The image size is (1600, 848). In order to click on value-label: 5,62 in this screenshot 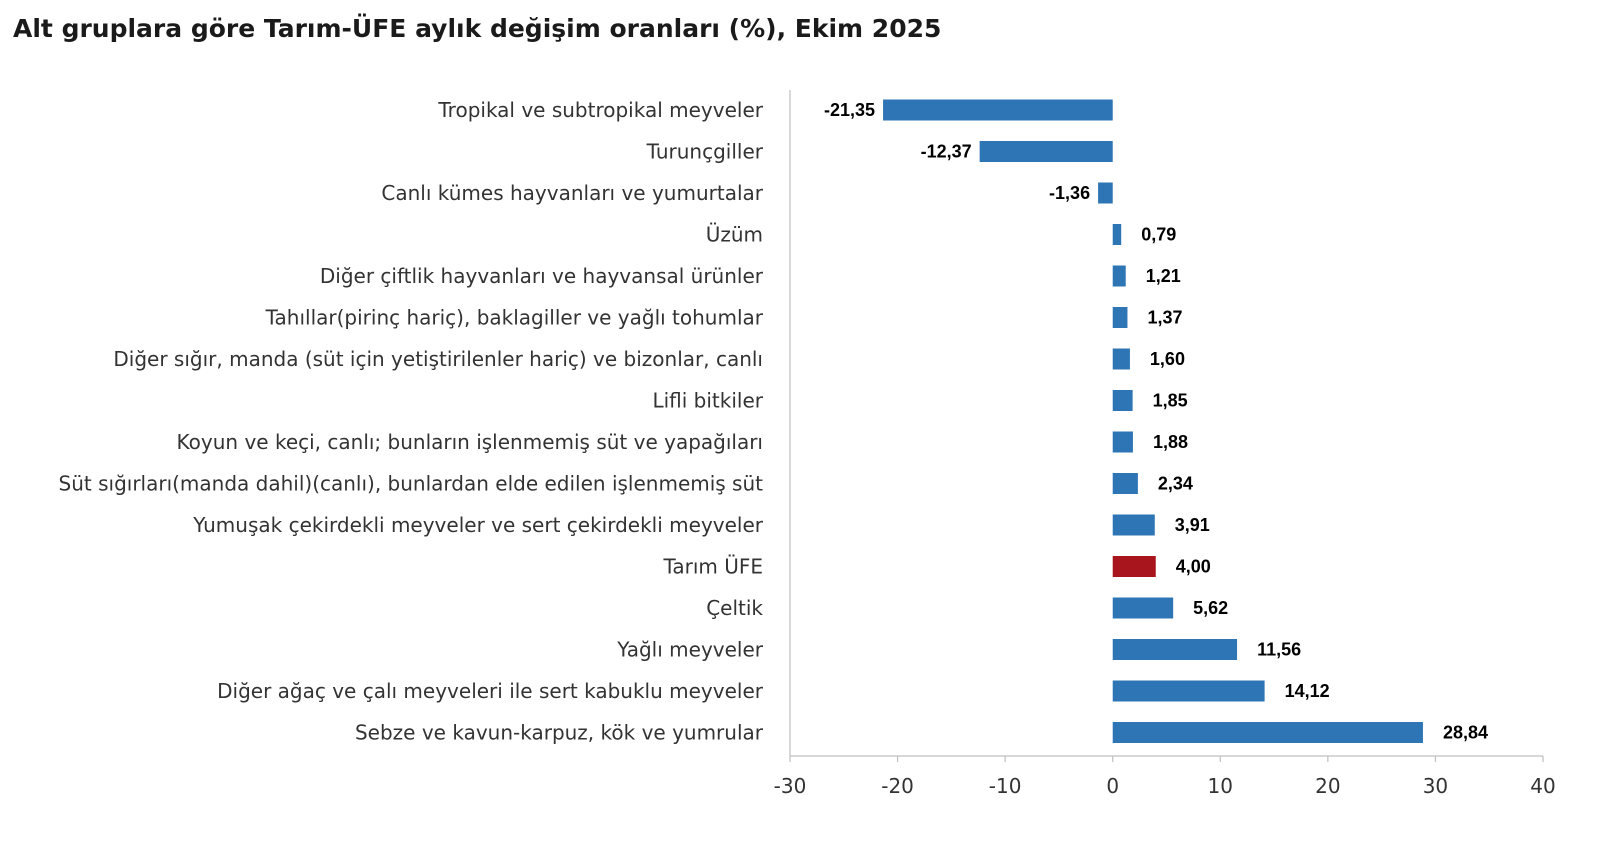, I will do `click(1210, 608)`.